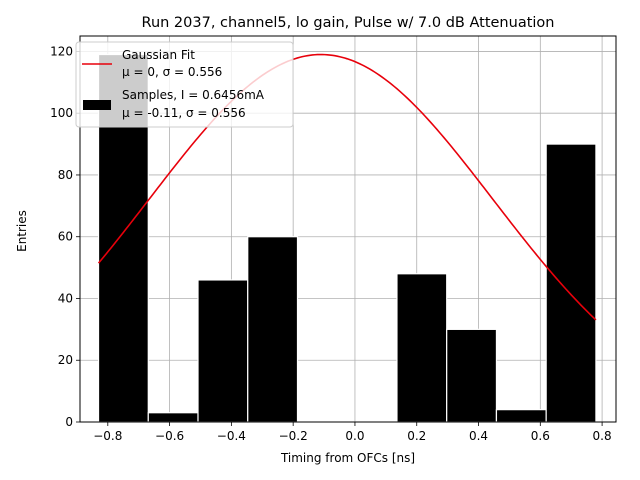 The image size is (640, 480). Describe the element at coordinates (354, 436) in the screenshot. I see `x-tick-label: 0.0` at that location.